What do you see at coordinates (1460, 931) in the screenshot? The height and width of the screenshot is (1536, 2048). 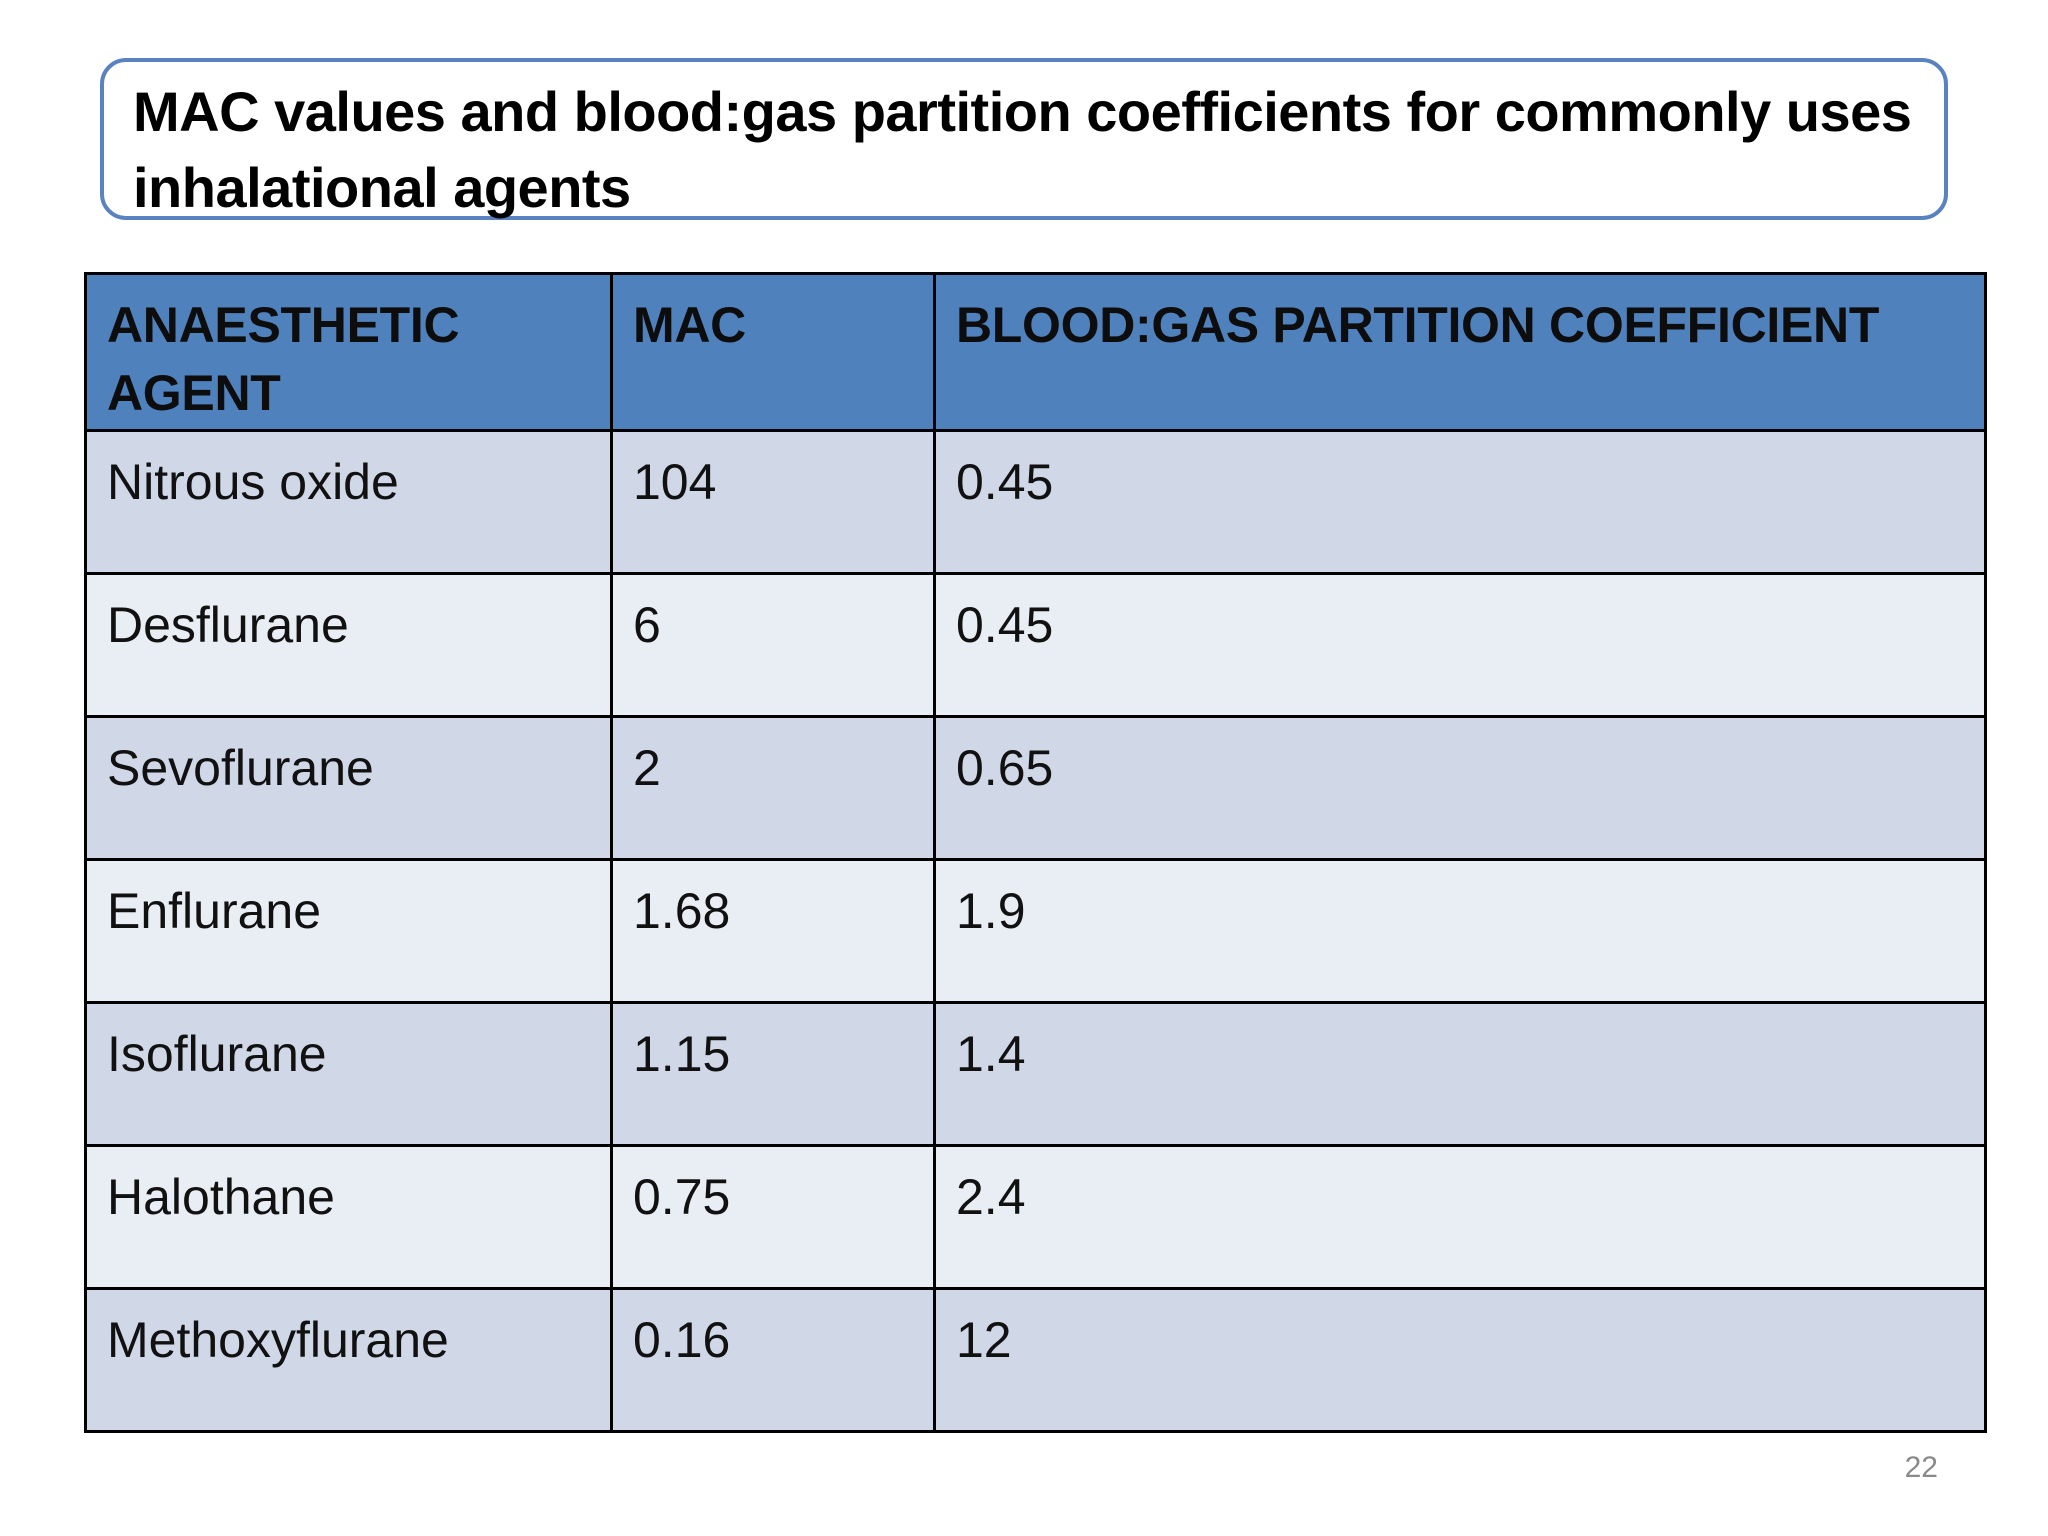 I see `cell-coefficient: 1.9` at bounding box center [1460, 931].